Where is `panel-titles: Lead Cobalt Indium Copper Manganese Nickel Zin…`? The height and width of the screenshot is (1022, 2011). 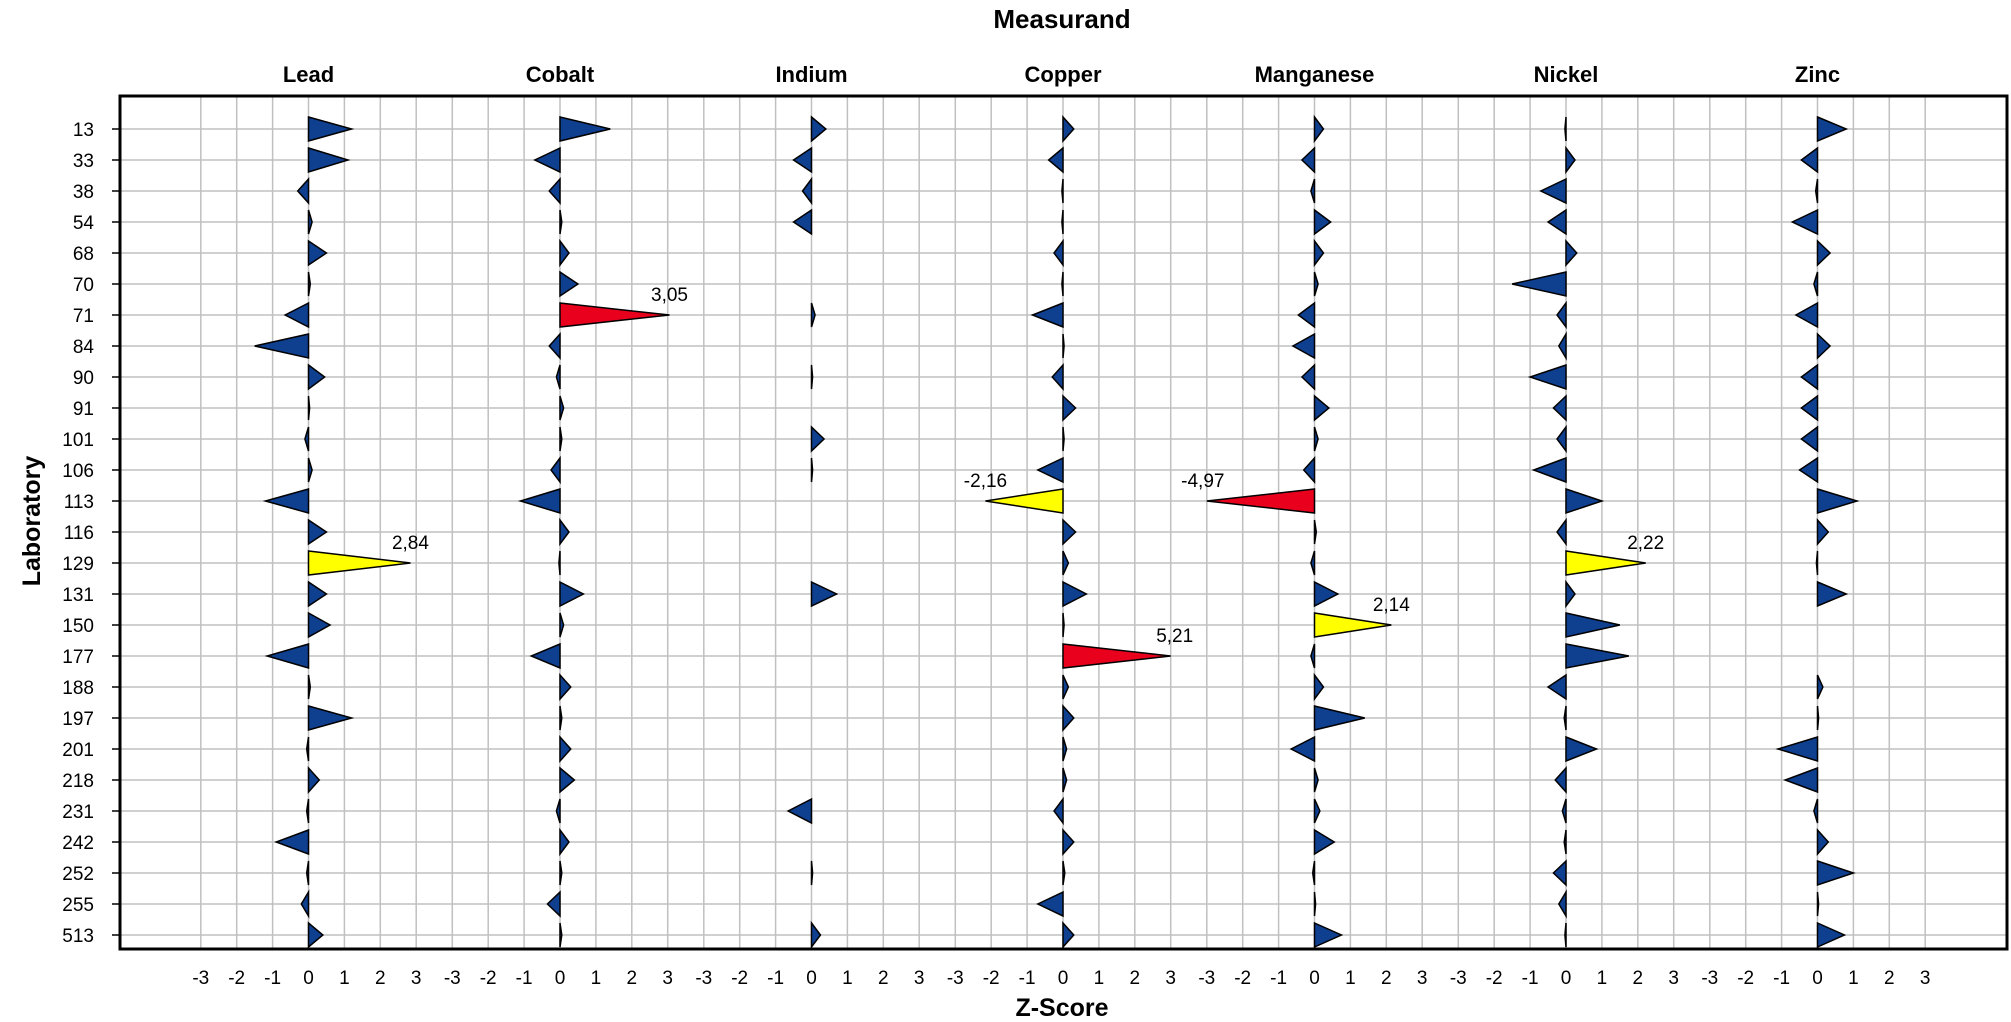 panel-titles: Lead Cobalt Indium Copper Manganese Nickel Zin… is located at coordinates (1061, 74).